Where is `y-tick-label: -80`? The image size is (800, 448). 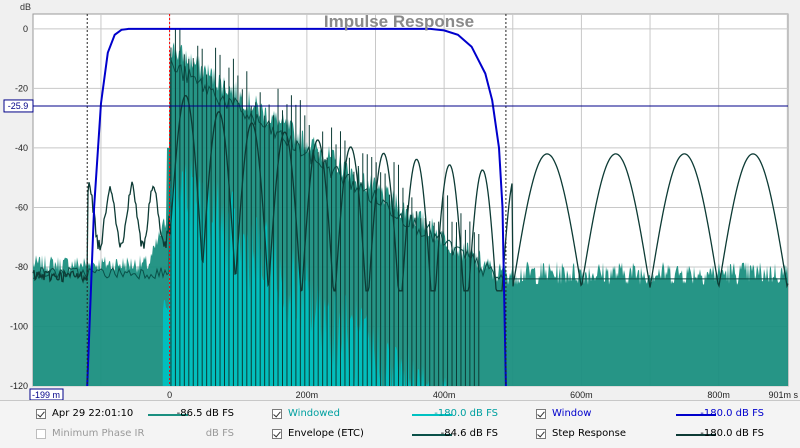
y-tick-label: -80 is located at coordinates (21, 267).